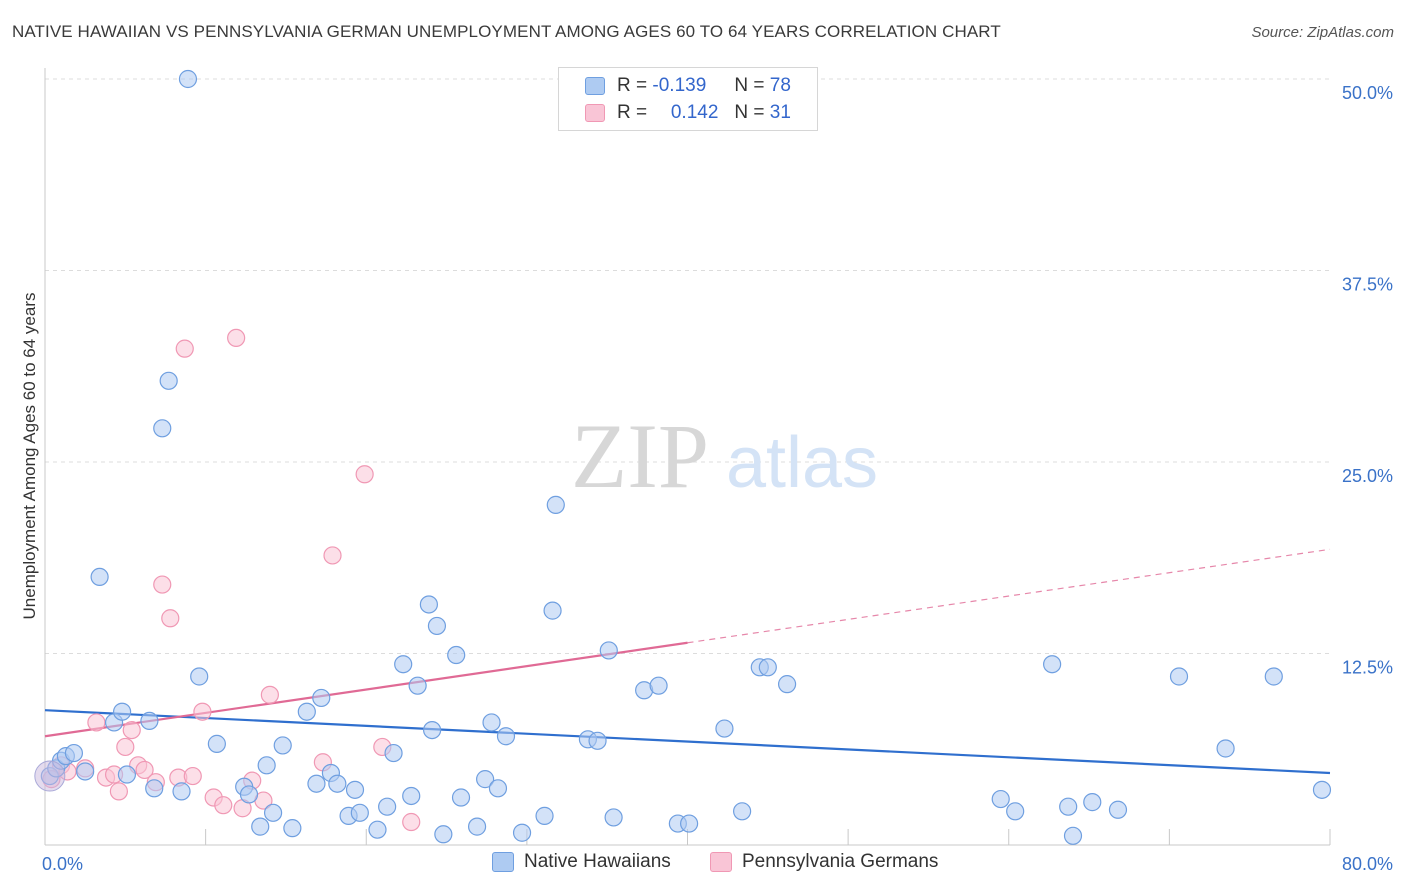 This screenshot has width=1406, height=892. I want to click on y-tick-label: 37.5%, so click(1367, 285).